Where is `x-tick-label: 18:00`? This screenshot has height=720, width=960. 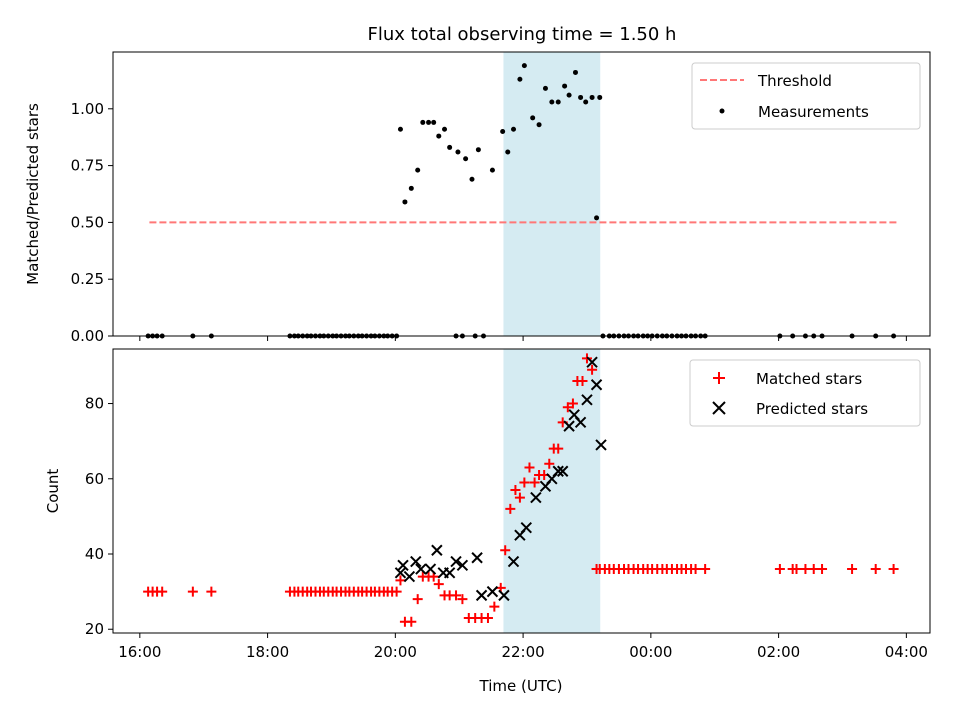
x-tick-label: 18:00 is located at coordinates (267, 652).